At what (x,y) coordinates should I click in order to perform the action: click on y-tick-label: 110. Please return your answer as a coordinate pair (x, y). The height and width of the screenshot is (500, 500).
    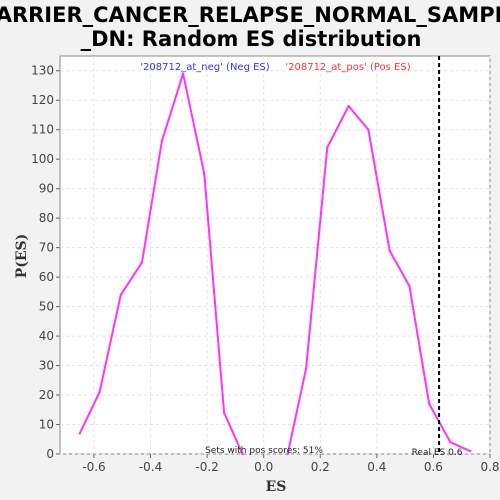
    Looking at the image, I should click on (42, 130).